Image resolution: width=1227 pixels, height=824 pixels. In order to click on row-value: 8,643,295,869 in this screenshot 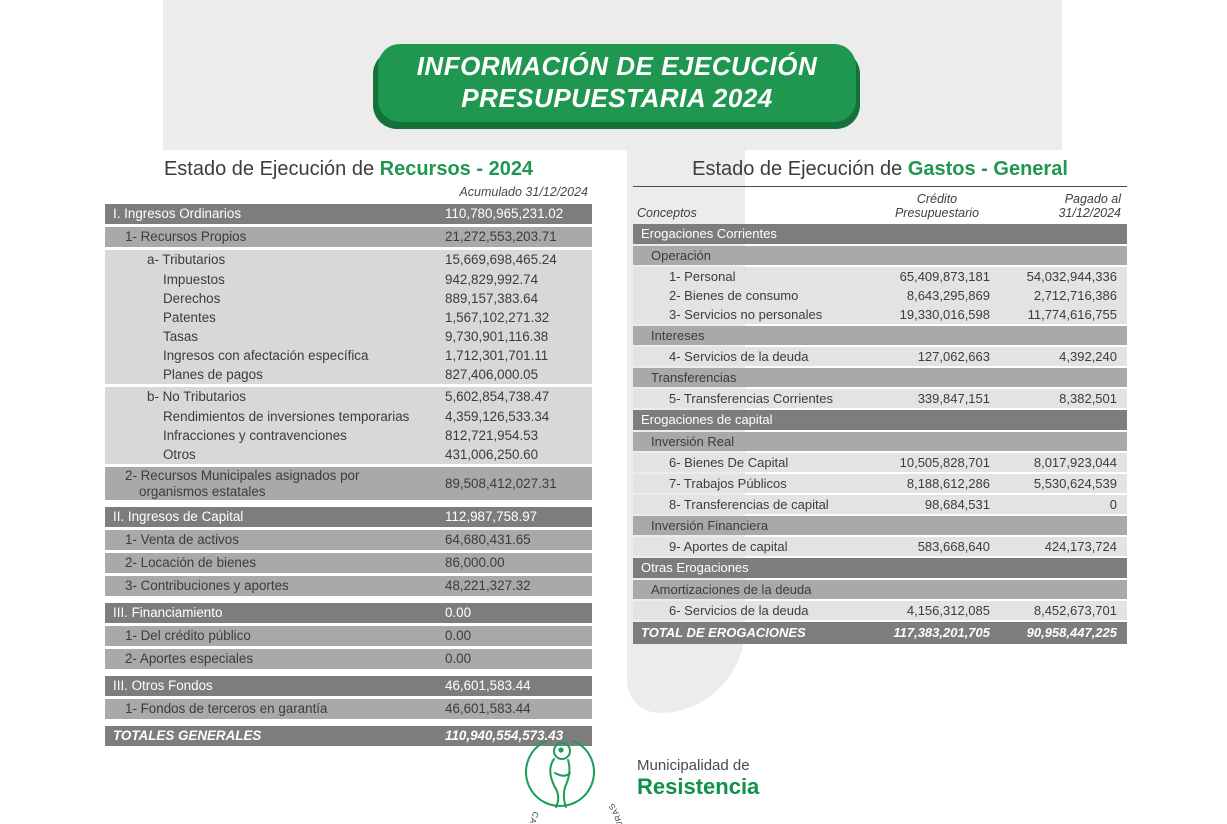, I will do `click(948, 295)`.